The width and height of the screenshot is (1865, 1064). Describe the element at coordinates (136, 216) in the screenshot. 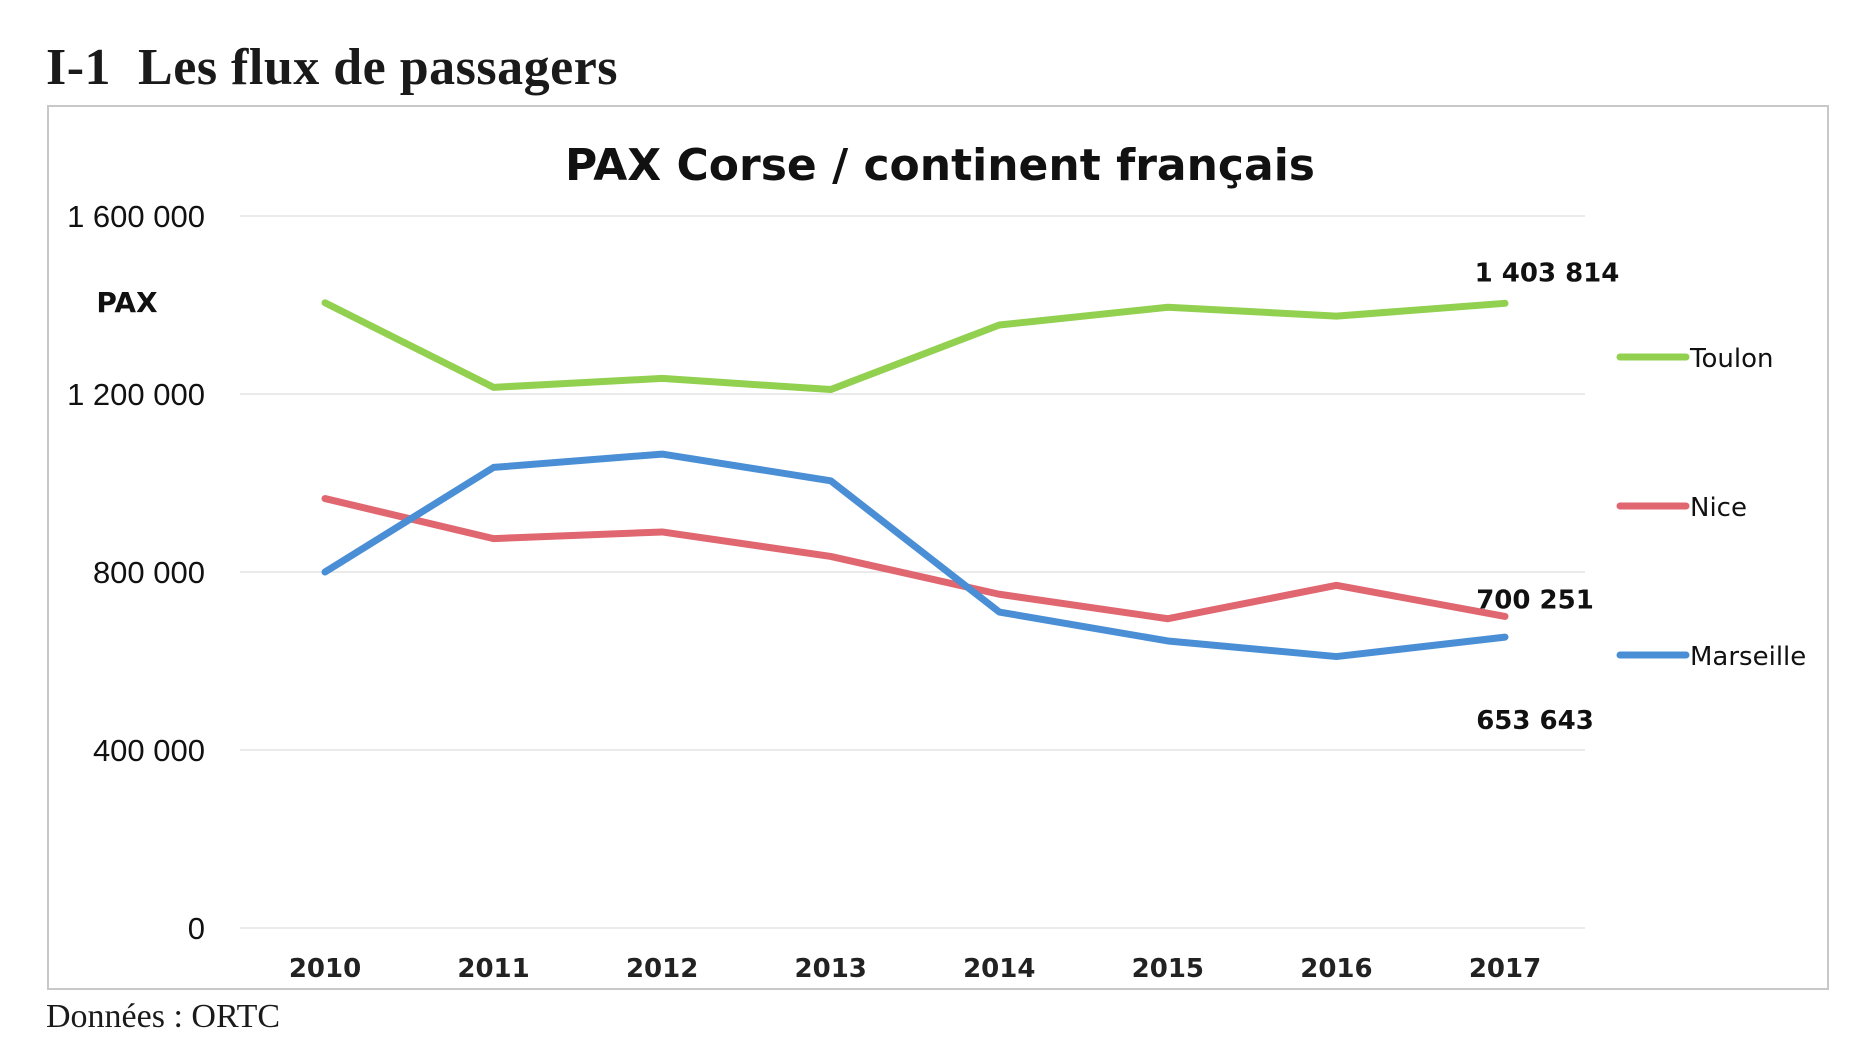

I see `y-tick-label: 1 600 000` at that location.